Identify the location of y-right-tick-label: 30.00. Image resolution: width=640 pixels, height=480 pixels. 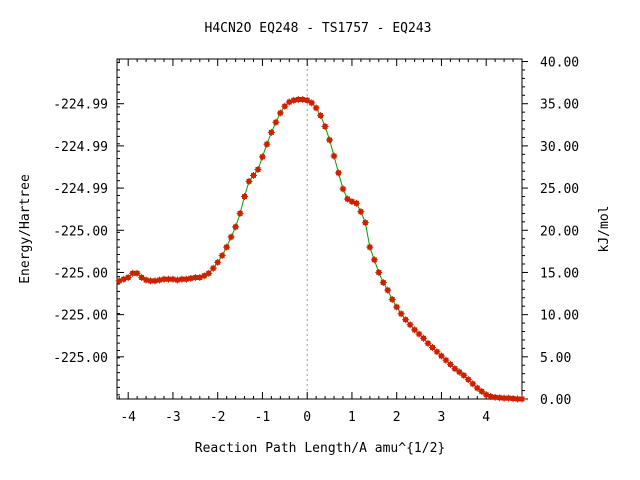
(559, 147).